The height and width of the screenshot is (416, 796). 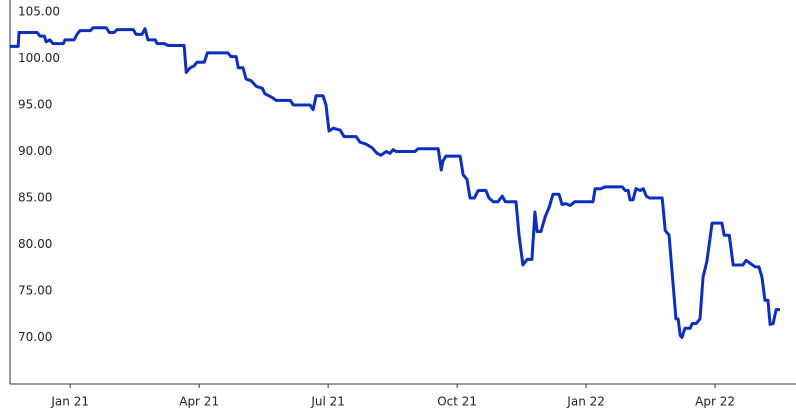 What do you see at coordinates (35, 291) in the screenshot?
I see `y-tick-label: 75.00` at bounding box center [35, 291].